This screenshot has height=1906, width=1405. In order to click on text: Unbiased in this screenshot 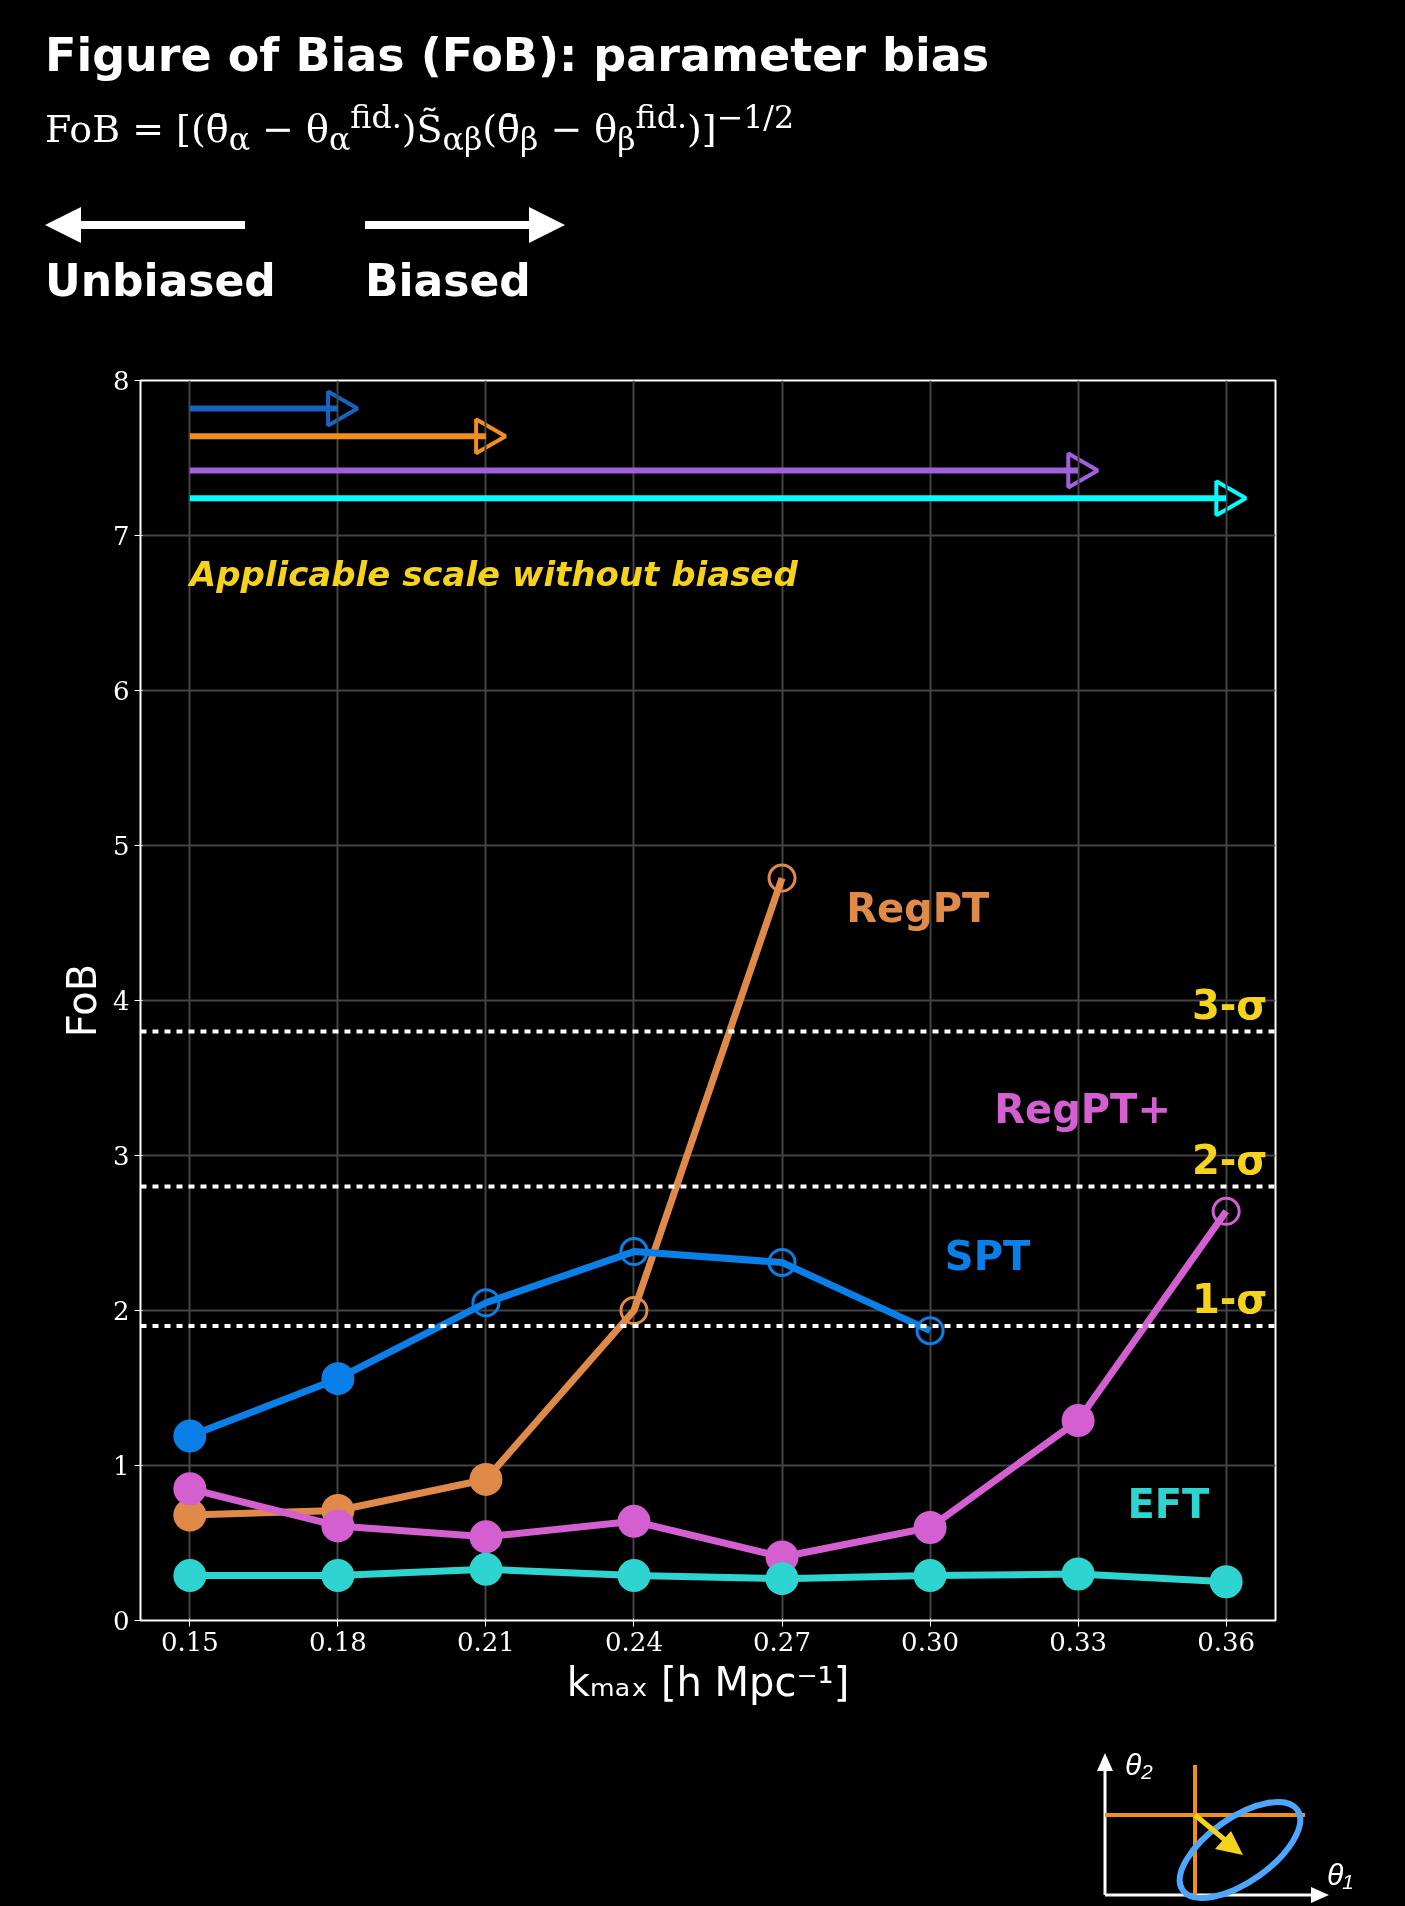, I will do `click(160, 281)`.